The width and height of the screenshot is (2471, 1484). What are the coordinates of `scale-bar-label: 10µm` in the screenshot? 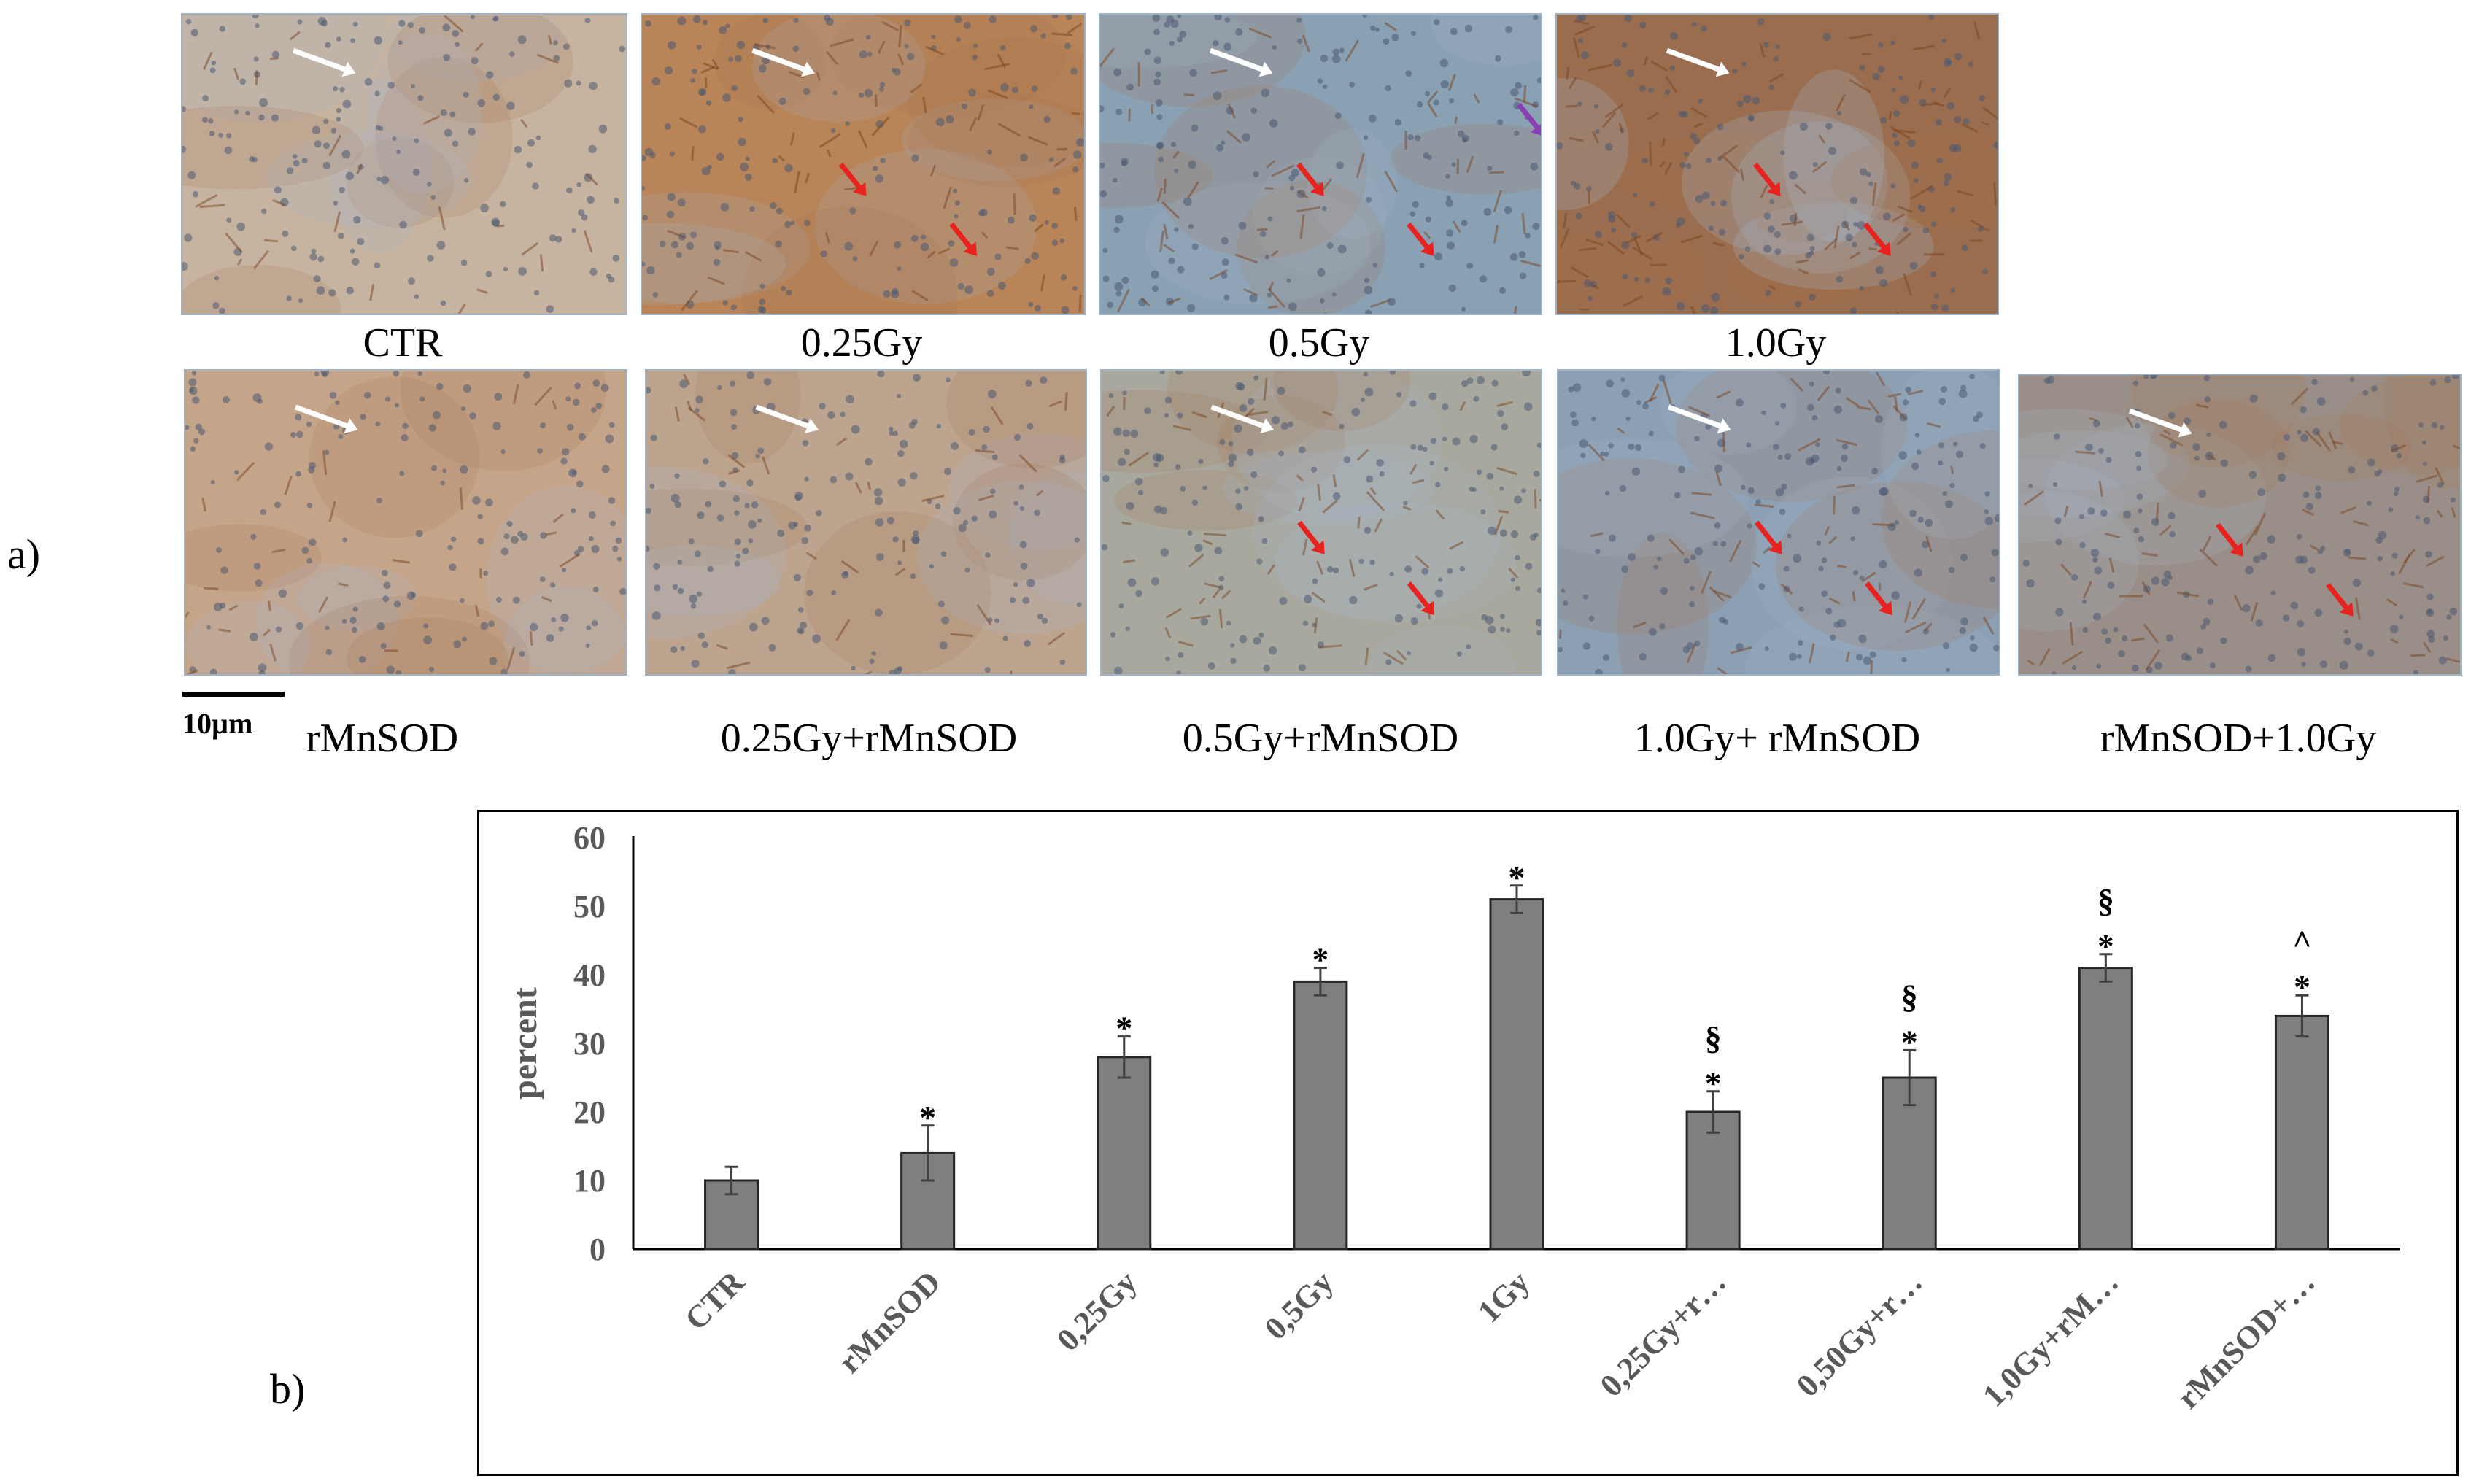 It's located at (217, 723).